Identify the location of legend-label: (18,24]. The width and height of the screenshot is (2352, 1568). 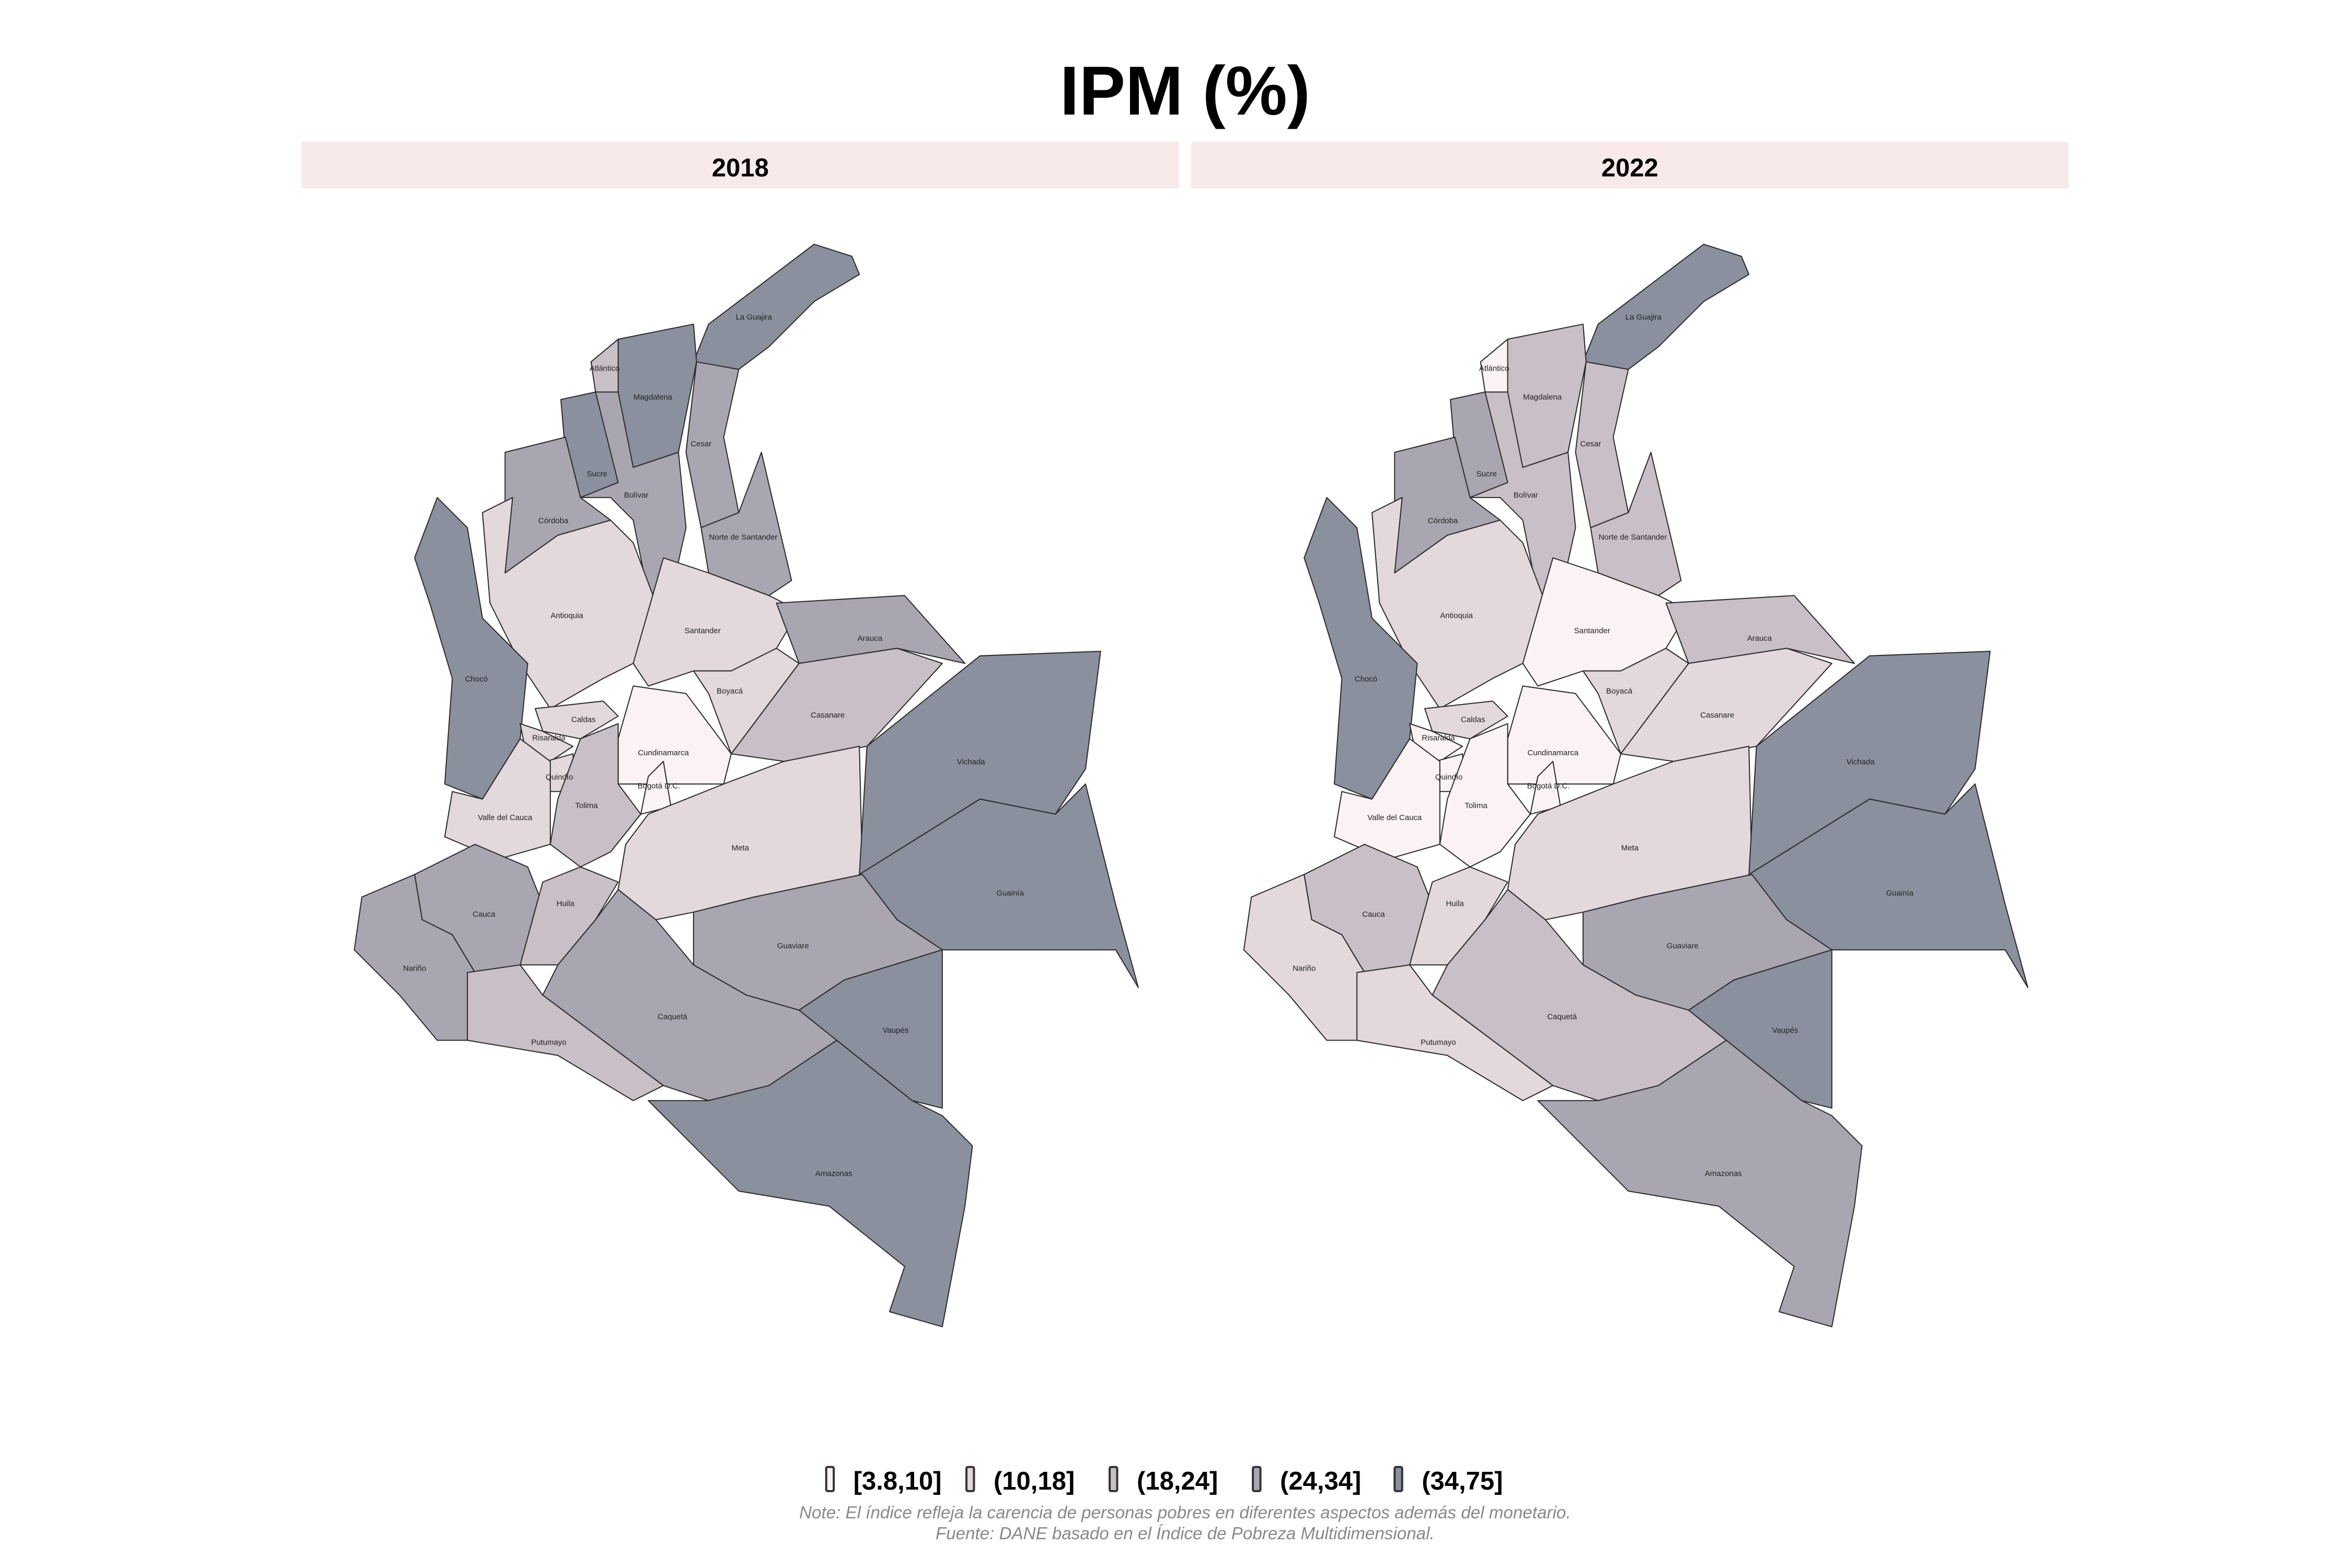
(1177, 1481).